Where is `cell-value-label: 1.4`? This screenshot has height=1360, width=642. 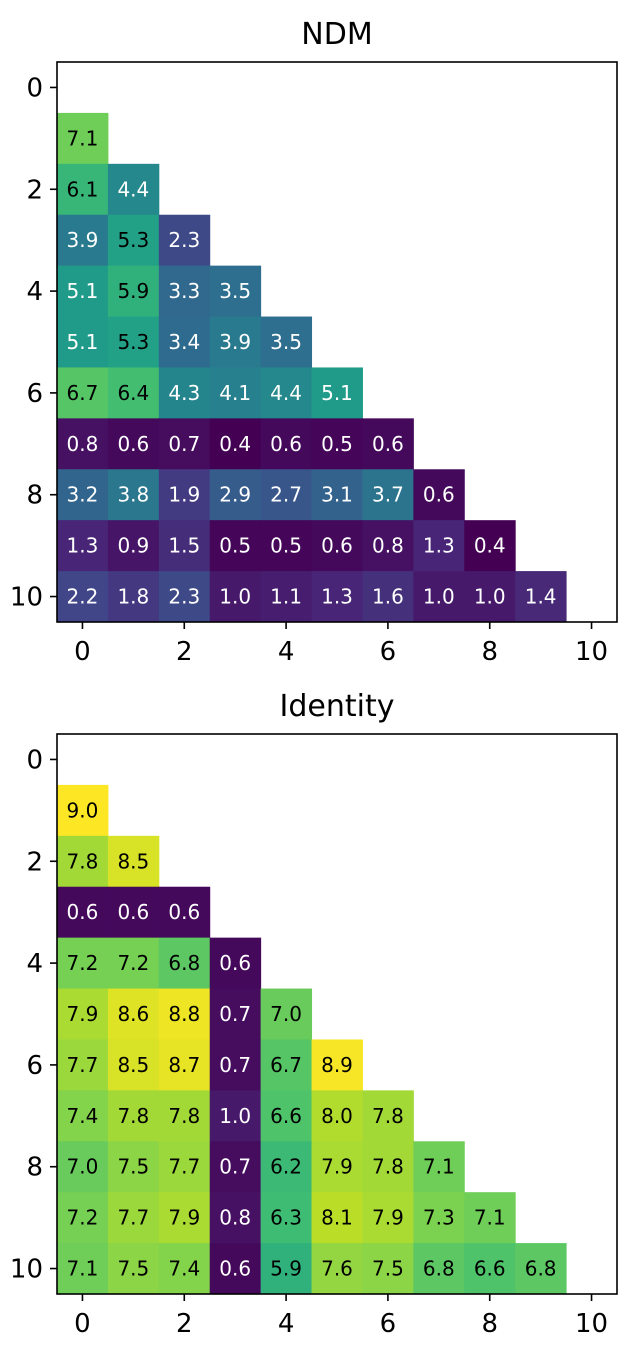
cell-value-label: 1.4 is located at coordinates (541, 597).